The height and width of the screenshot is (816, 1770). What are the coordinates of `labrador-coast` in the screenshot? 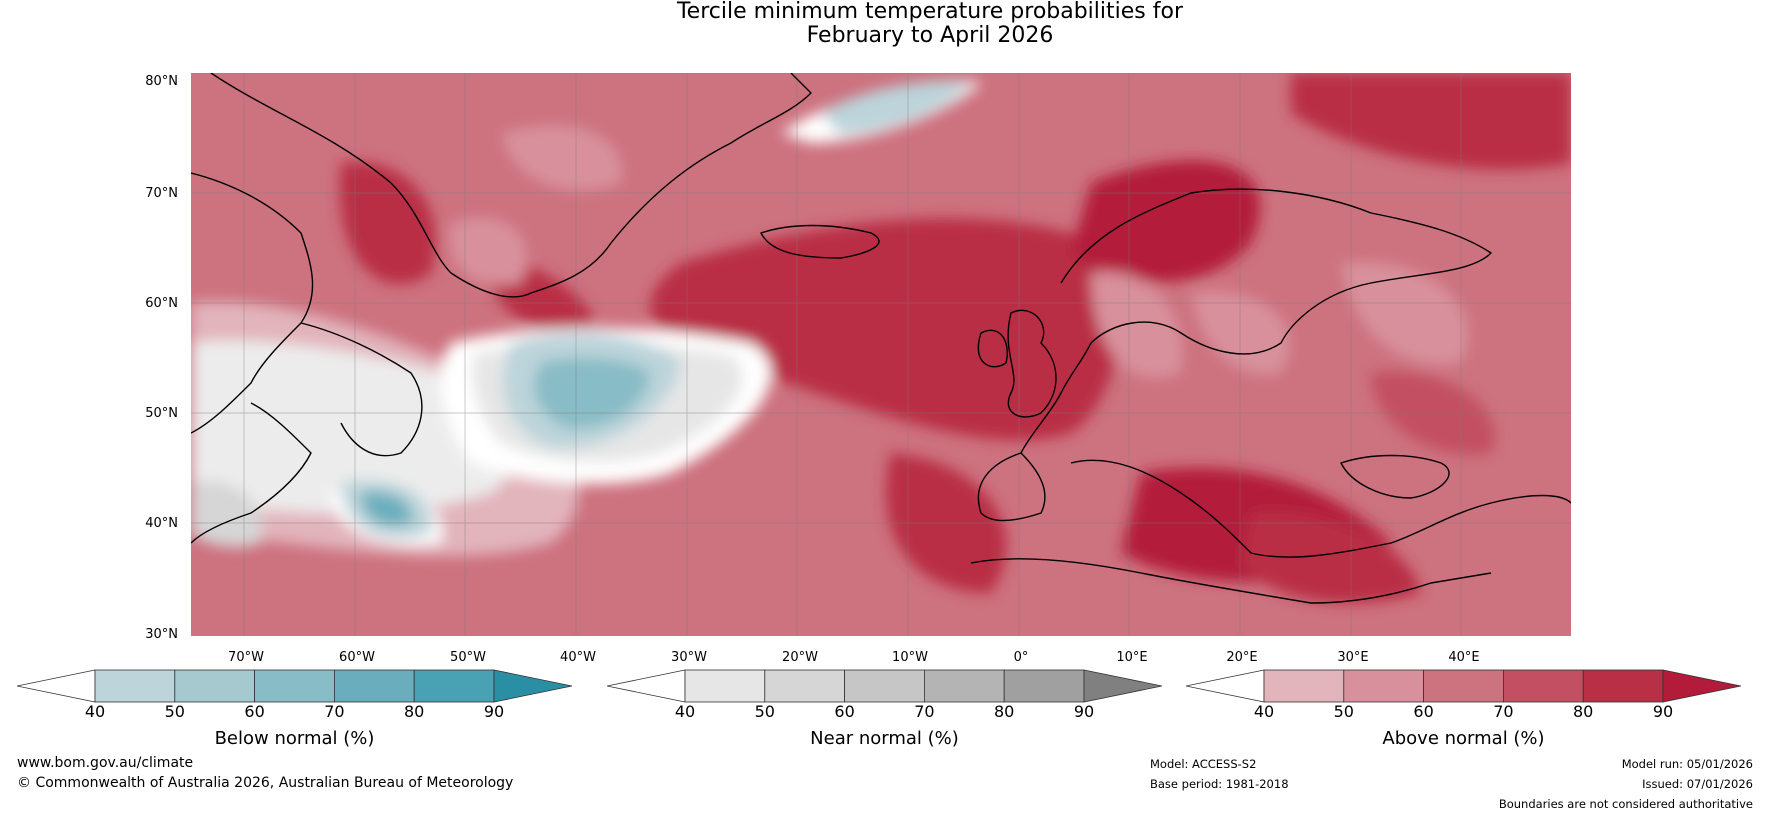 It's located at (361, 389).